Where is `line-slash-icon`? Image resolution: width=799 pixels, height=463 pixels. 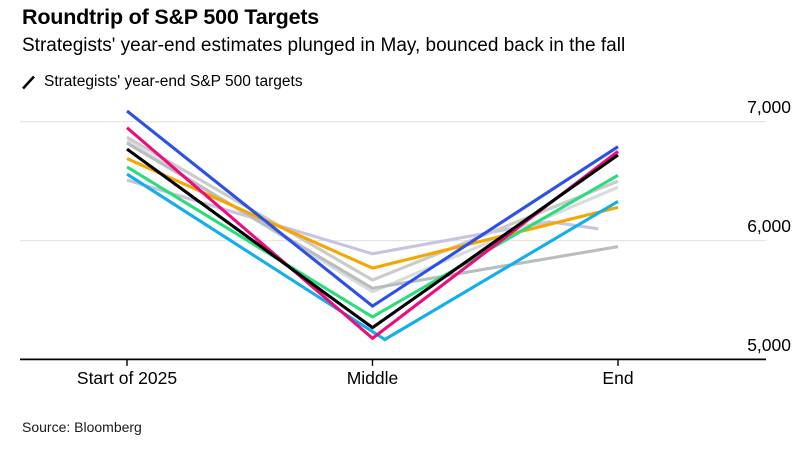
line-slash-icon is located at coordinates (29, 82).